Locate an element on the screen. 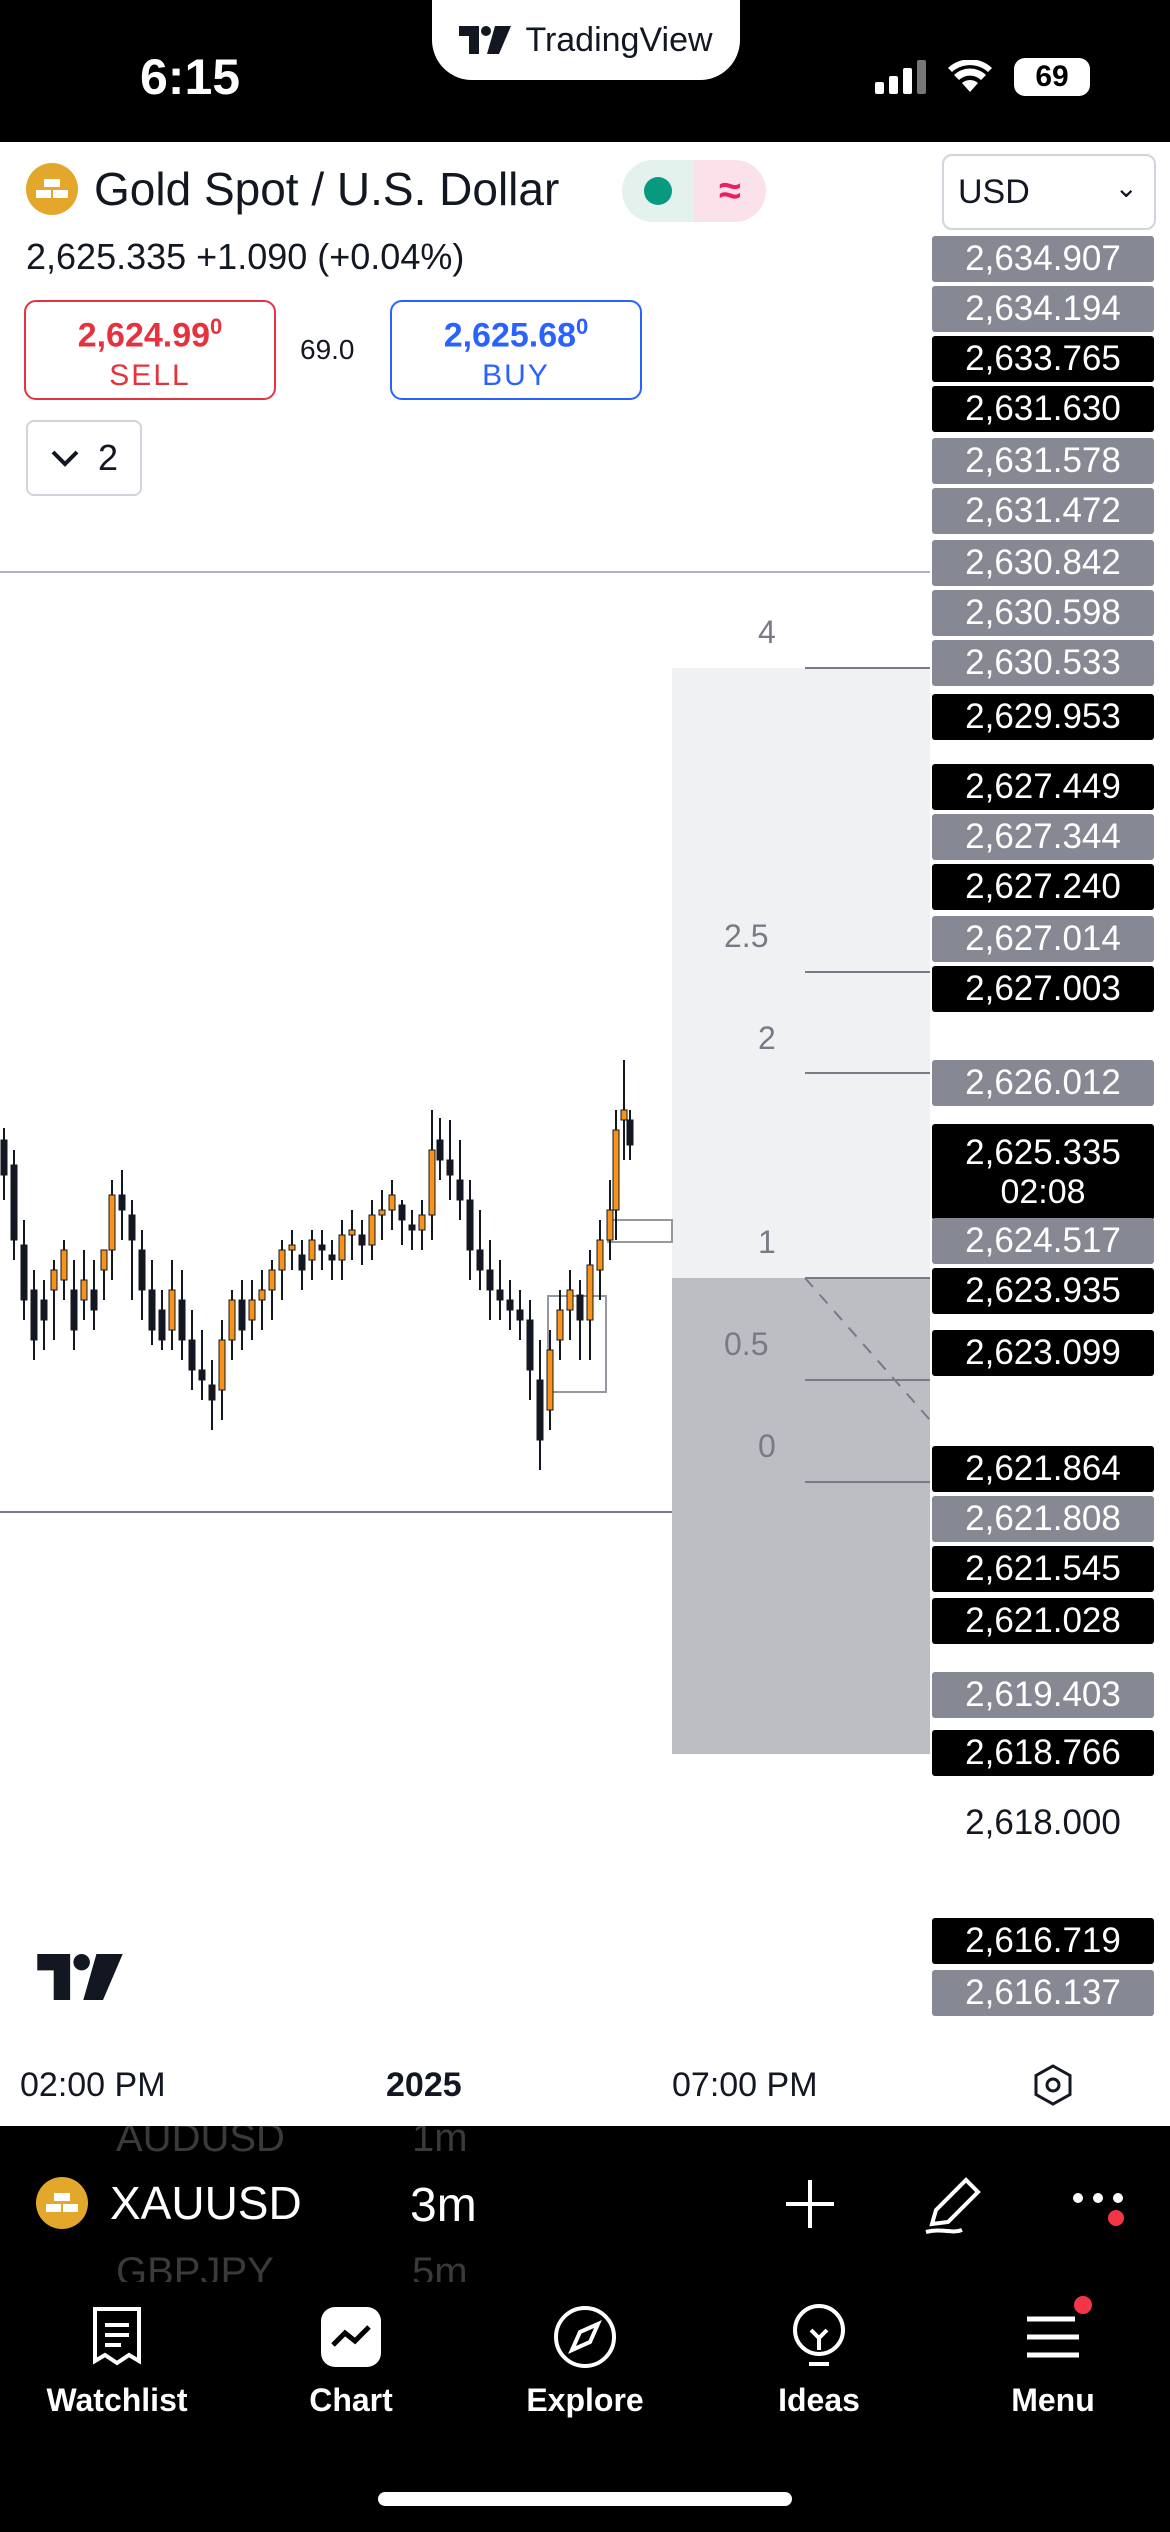 The width and height of the screenshot is (1170, 2532). price-scale-label: 2,627.449 is located at coordinates (1043, 787).